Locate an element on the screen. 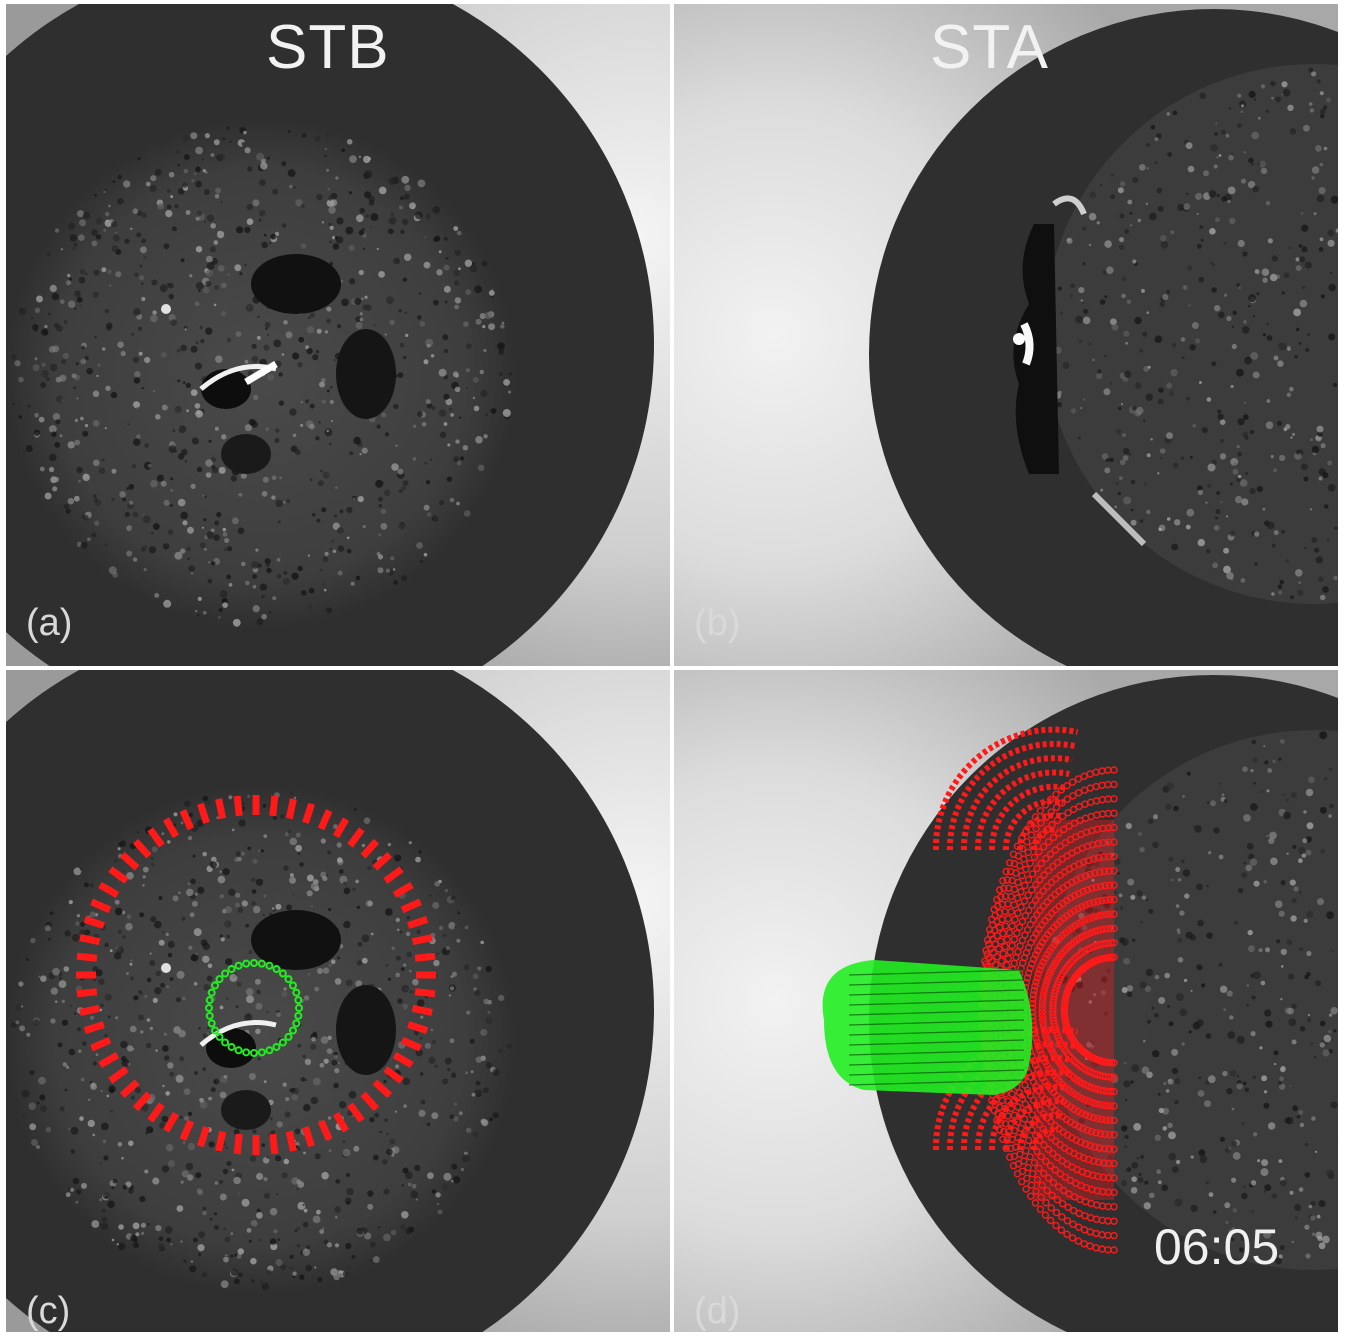  header-stb: STB is located at coordinates (328, 47).